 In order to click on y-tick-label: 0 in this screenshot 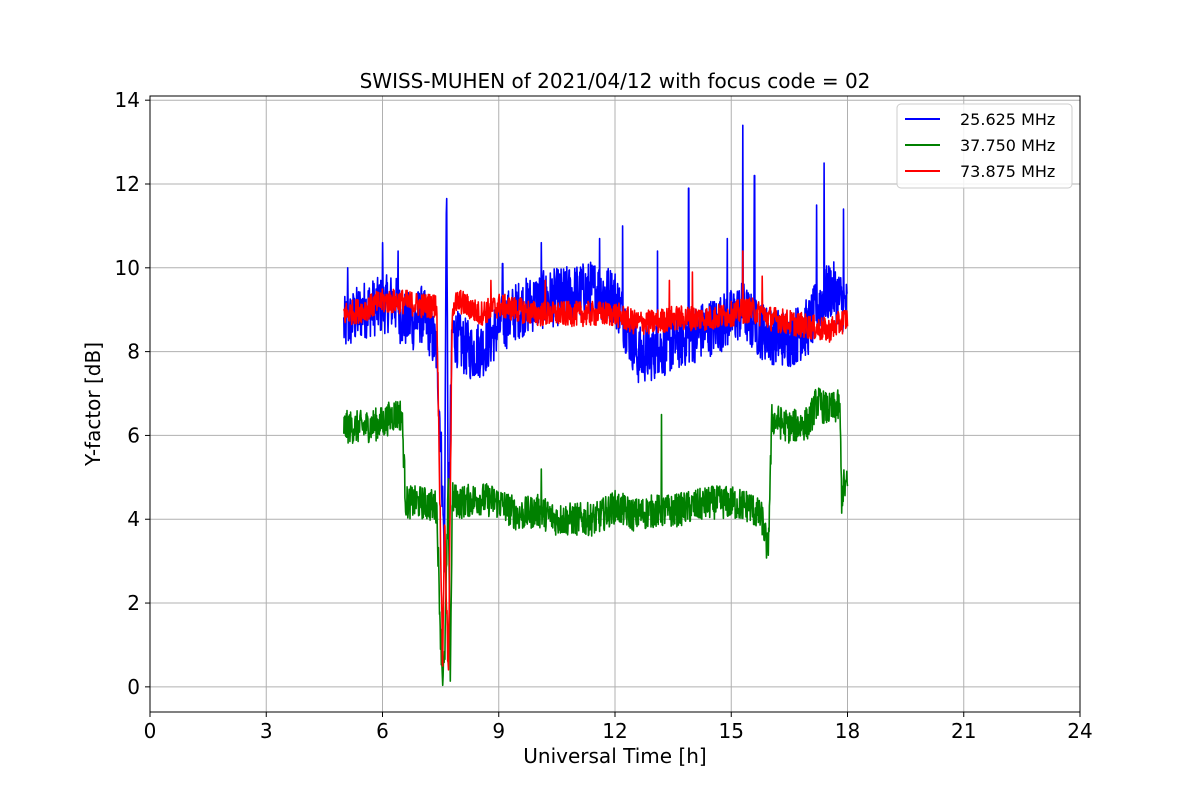, I will do `click(133, 687)`.